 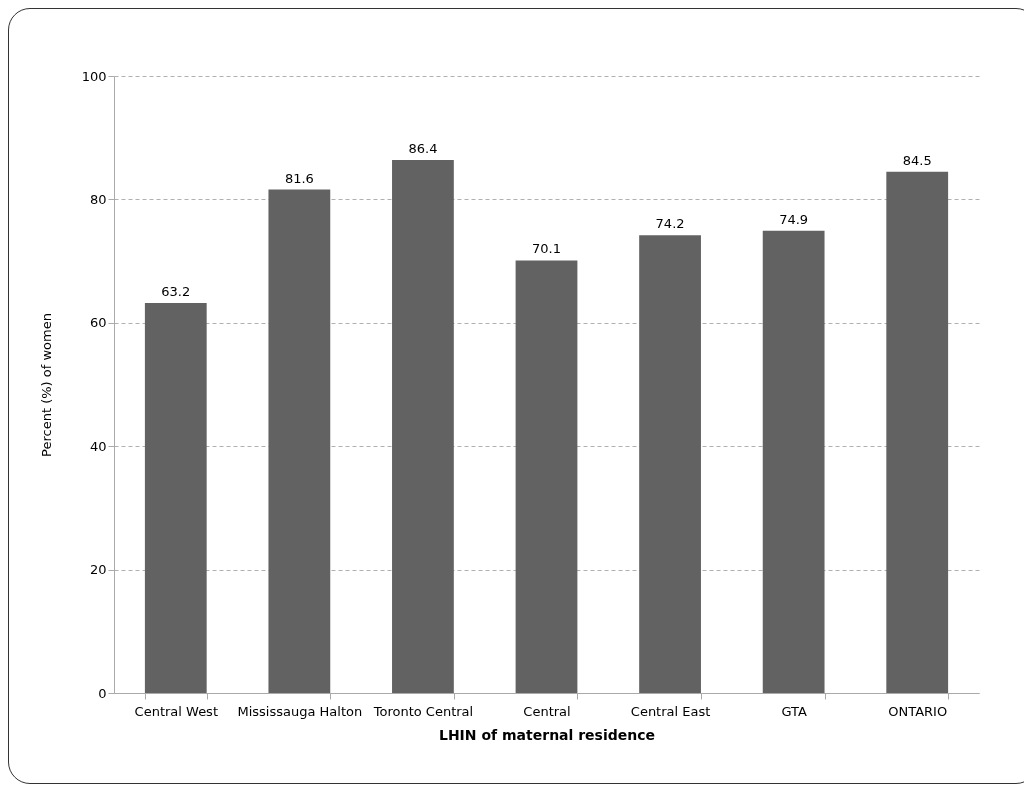 I want to click on data-label: 84.5, so click(x=917, y=160).